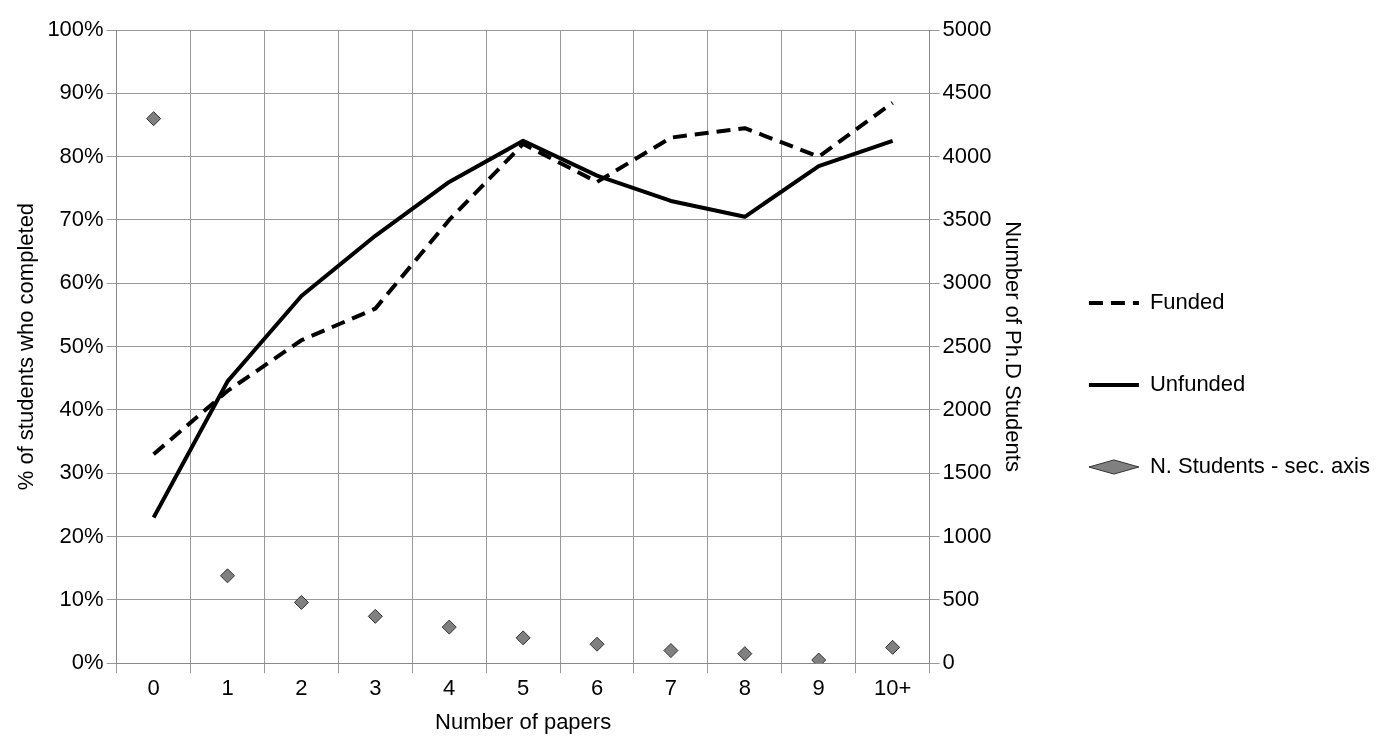 The image size is (1400, 750). I want to click on y-axis-title: % of students who completed, so click(26, 346).